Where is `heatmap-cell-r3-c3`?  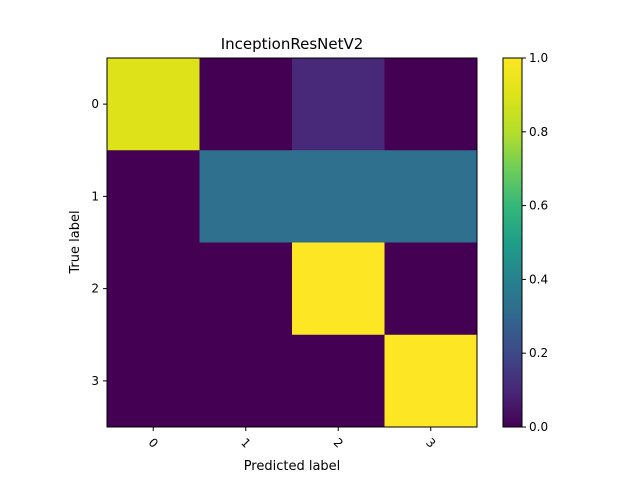
heatmap-cell-r3-c3 is located at coordinates (431, 381).